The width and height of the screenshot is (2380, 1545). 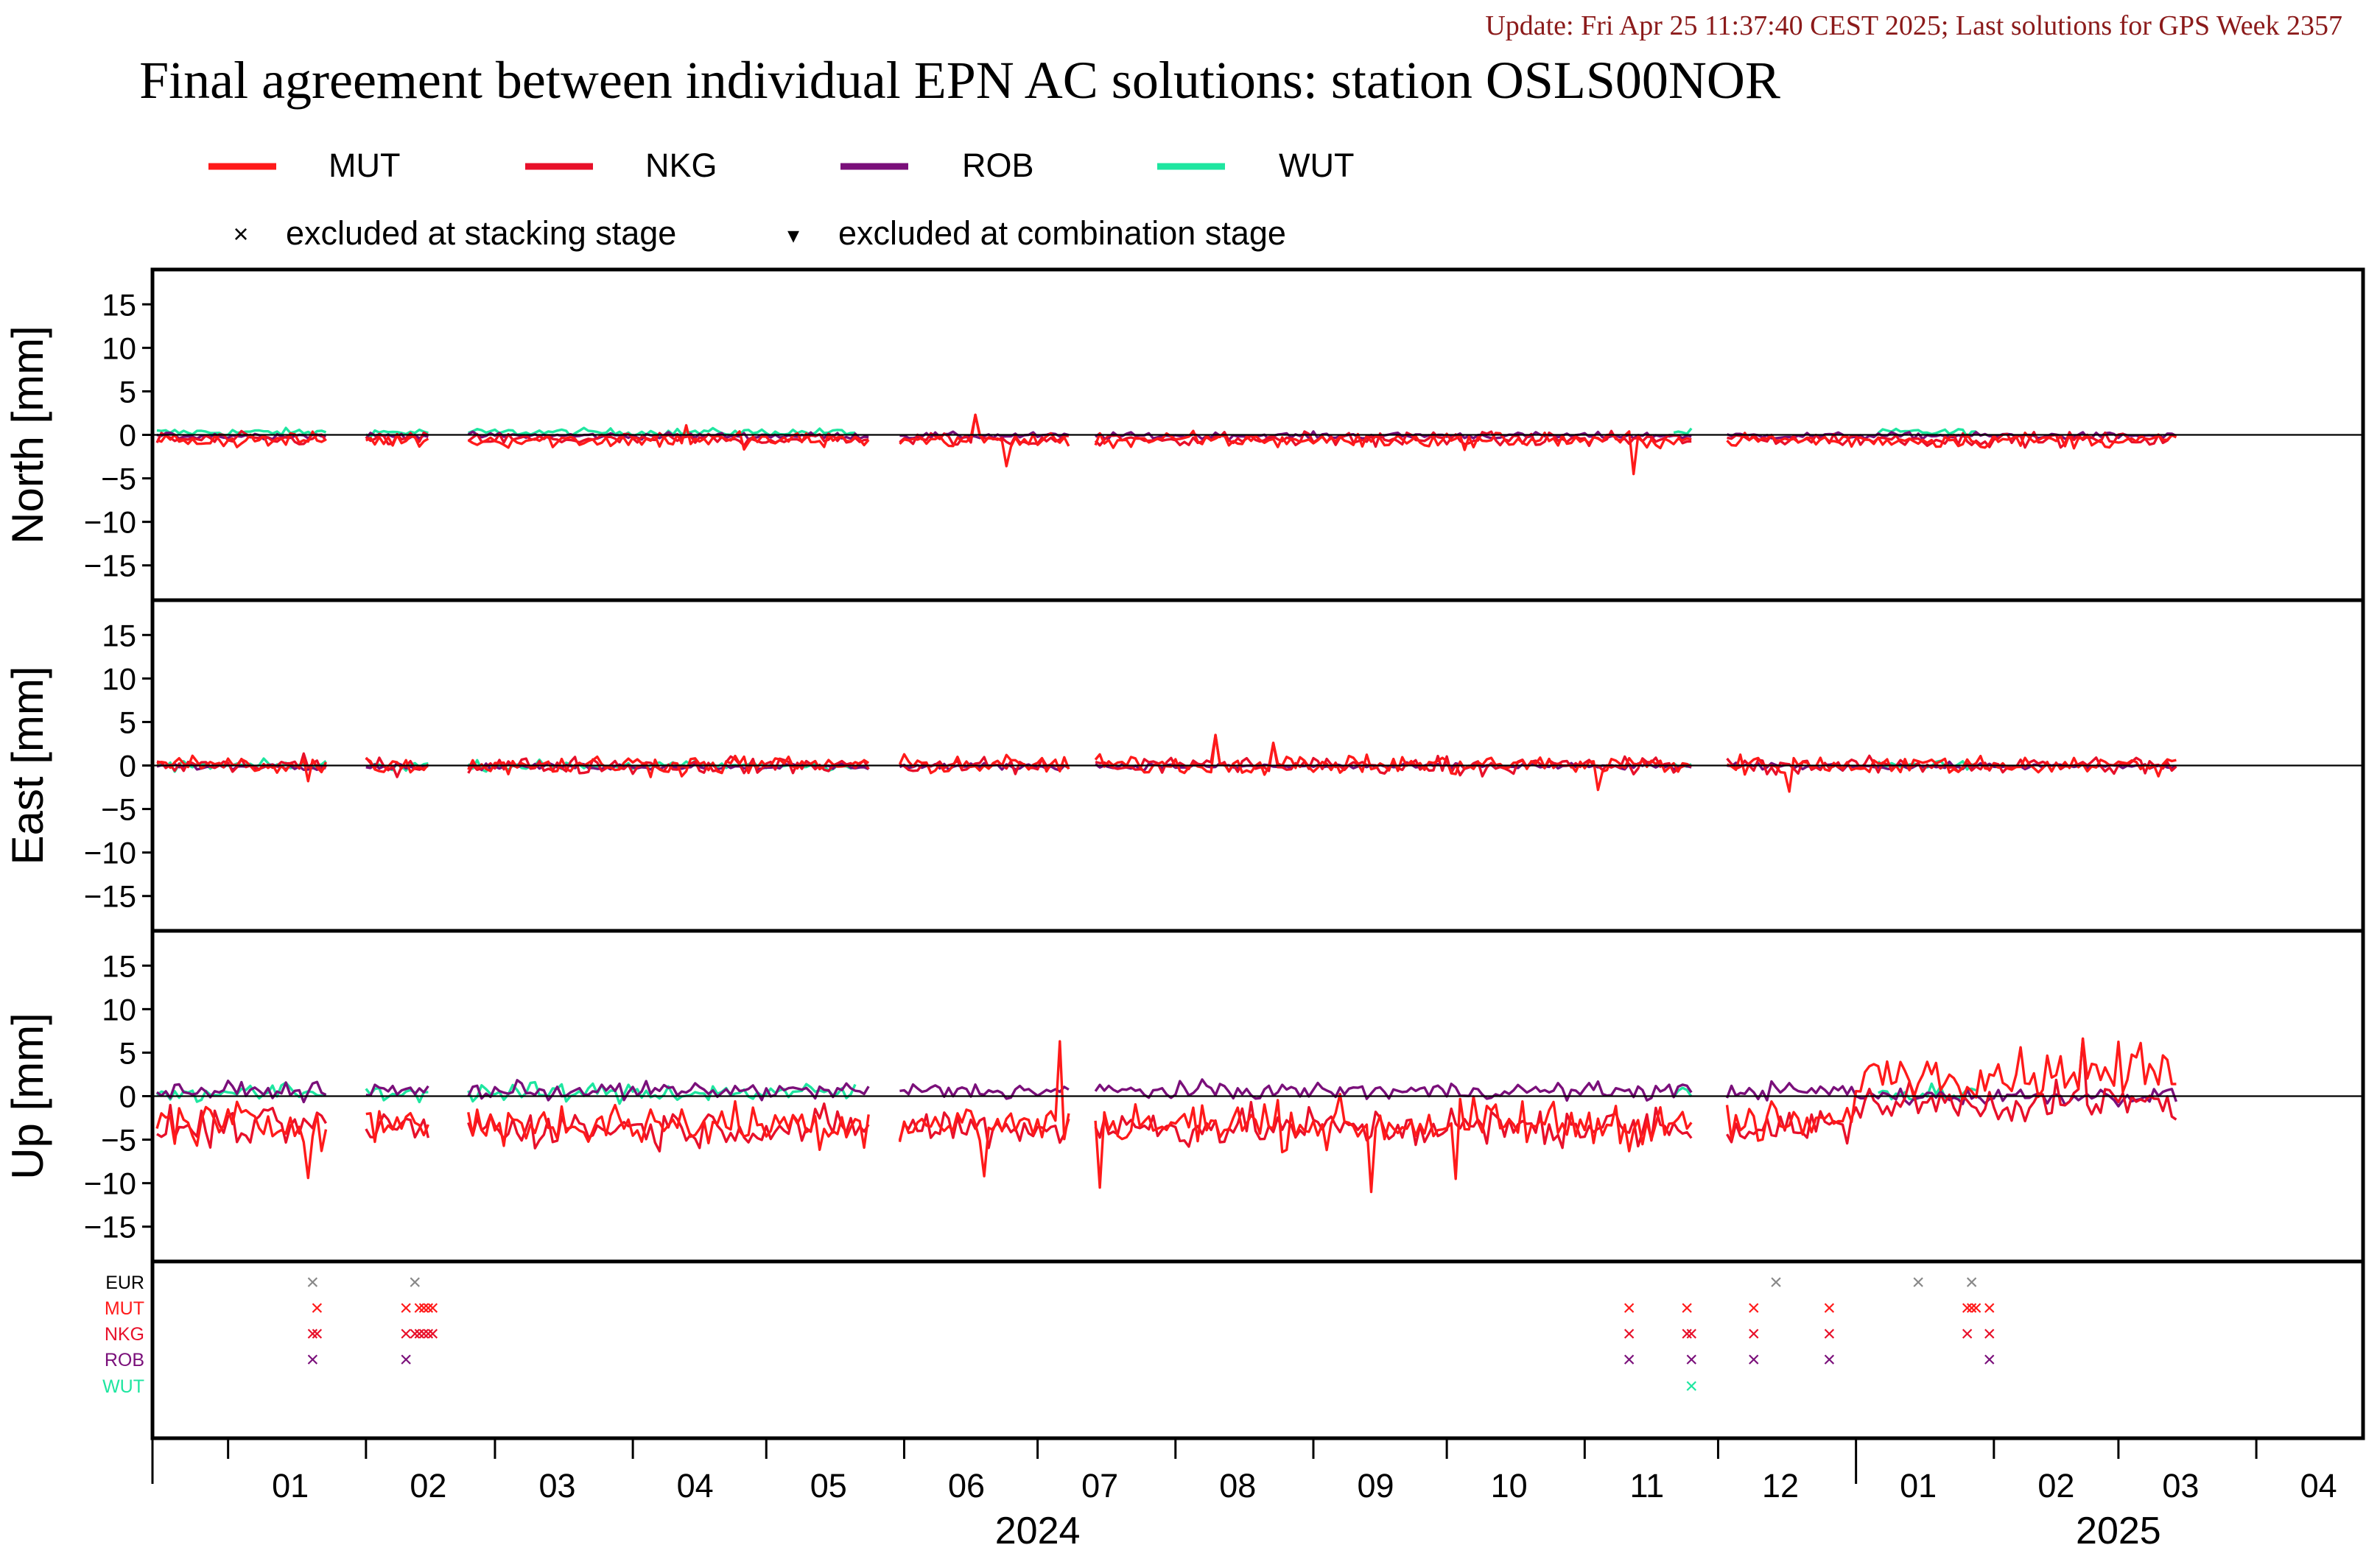 I want to click on exclusion-row-label: WUT, so click(x=123, y=1387).